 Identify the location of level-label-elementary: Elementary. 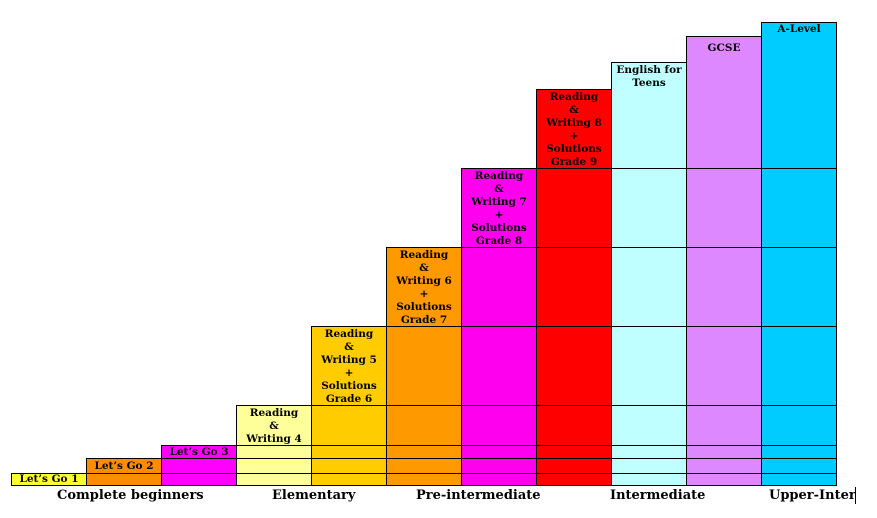
(314, 495).